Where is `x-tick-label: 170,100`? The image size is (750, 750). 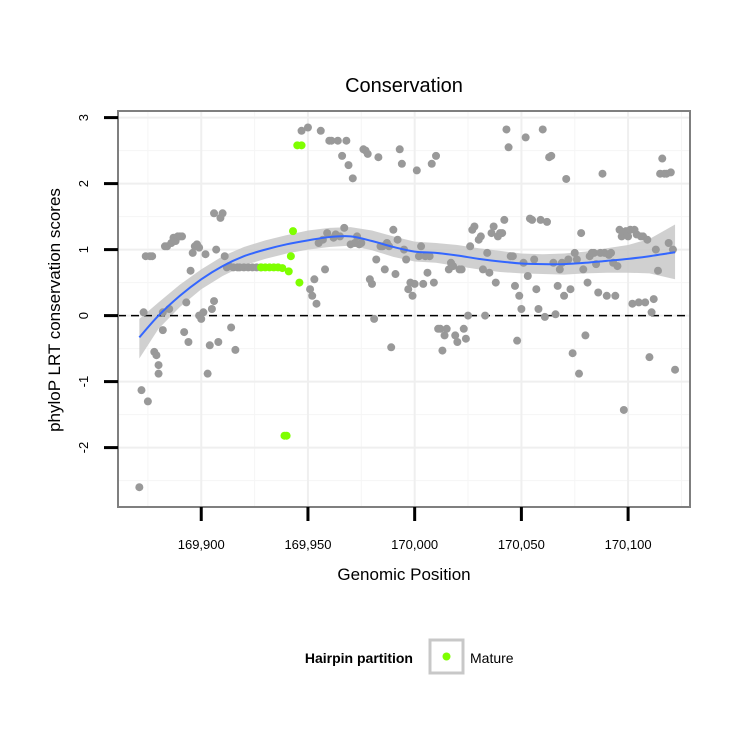
x-tick-label: 170,100 is located at coordinates (628, 544).